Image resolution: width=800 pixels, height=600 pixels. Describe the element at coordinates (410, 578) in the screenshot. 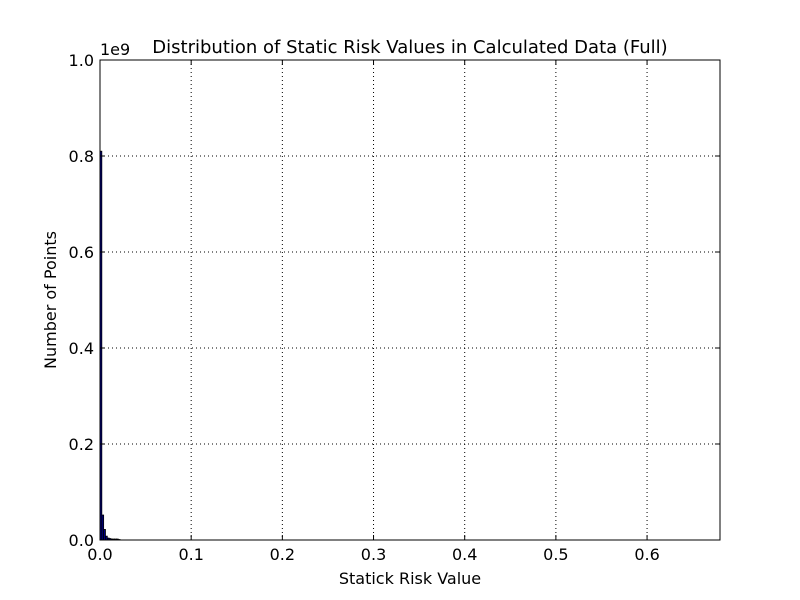

I see `x-axis-label: Statick Risk Value` at that location.